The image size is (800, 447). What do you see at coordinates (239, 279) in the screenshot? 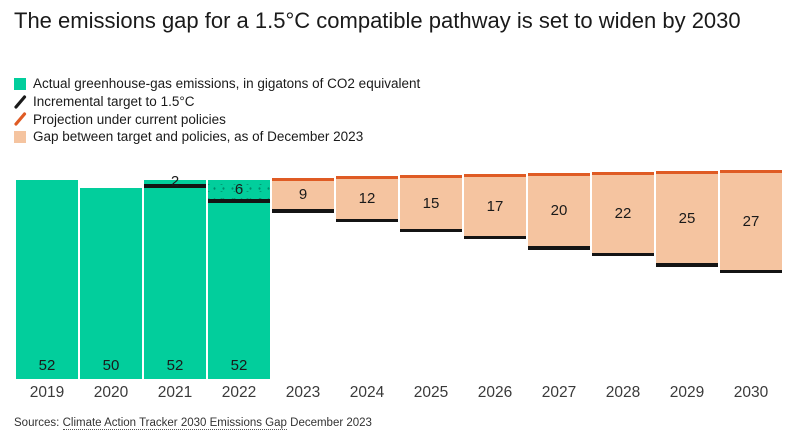
I see `bar-actual-2022` at bounding box center [239, 279].